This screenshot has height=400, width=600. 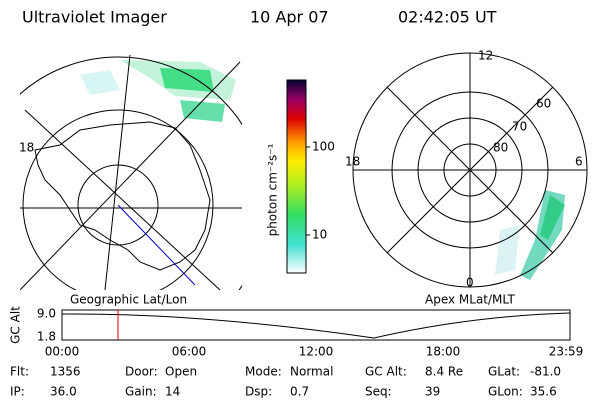 I want to click on timeline-box, so click(x=316, y=325).